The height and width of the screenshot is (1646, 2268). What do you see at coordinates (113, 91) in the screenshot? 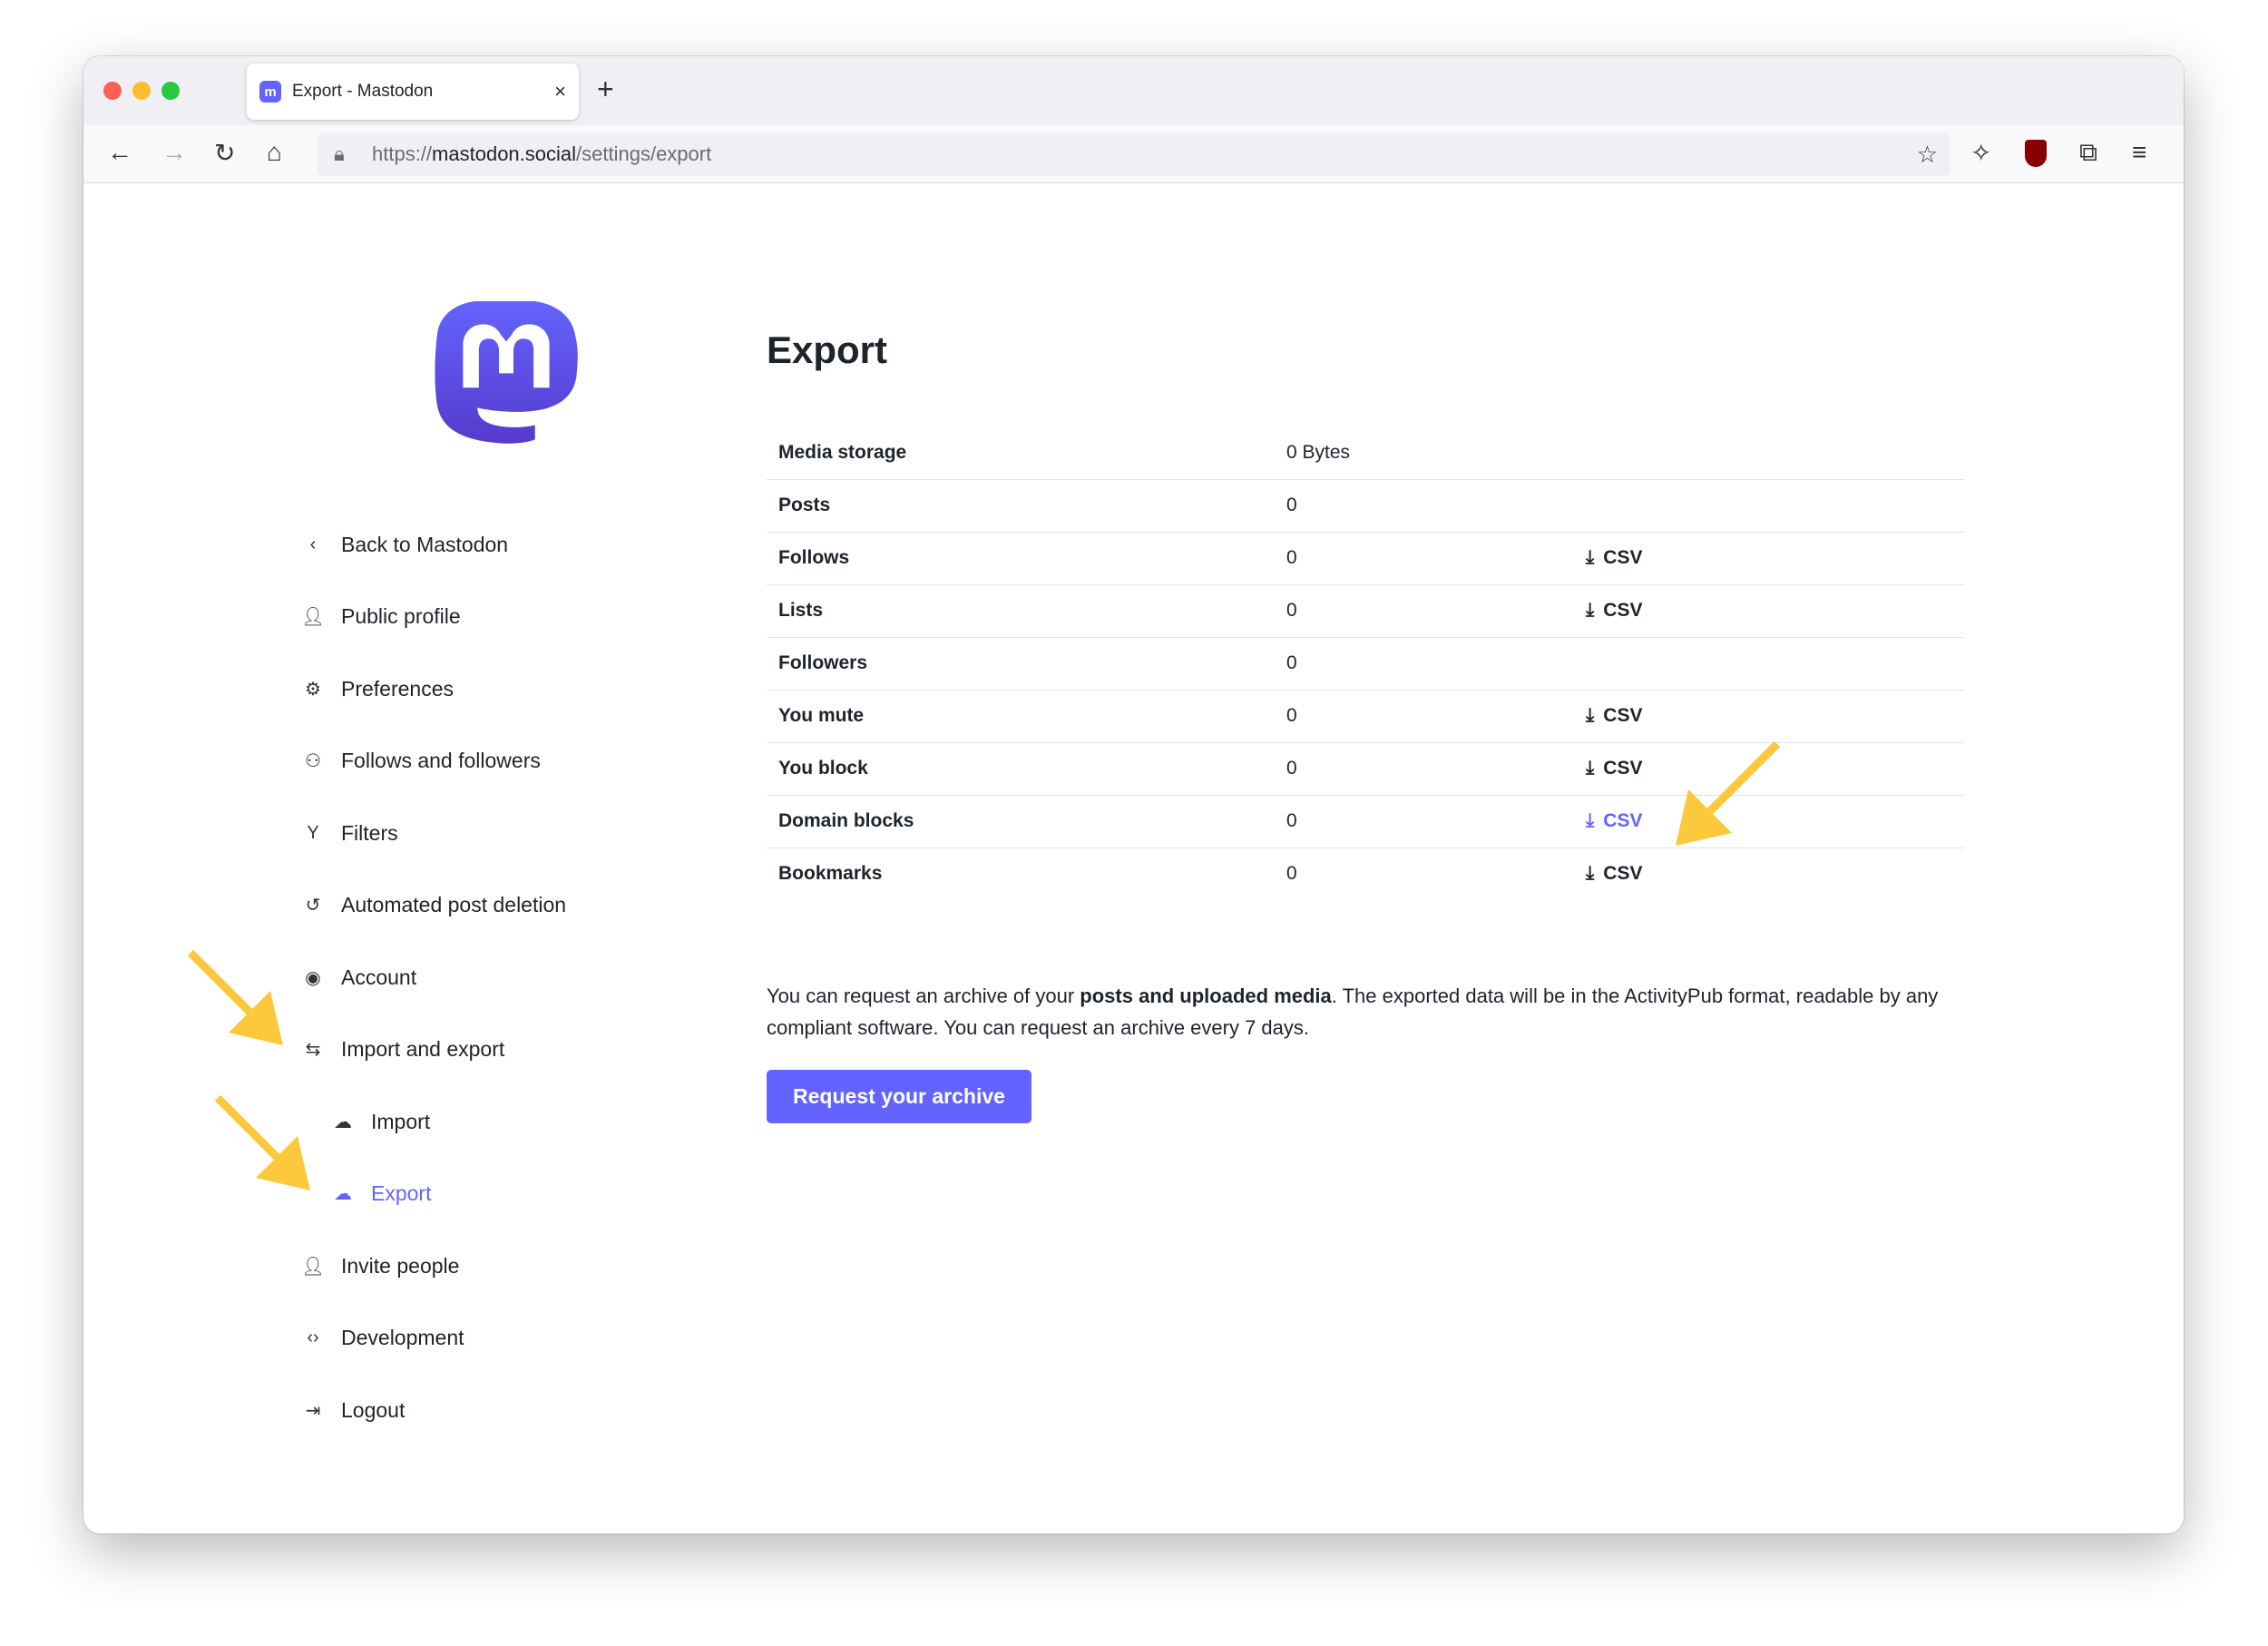
I see `close-window-button` at bounding box center [113, 91].